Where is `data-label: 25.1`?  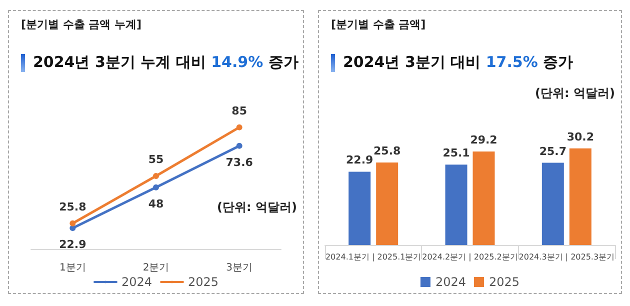 data-label: 25.1 is located at coordinates (456, 153).